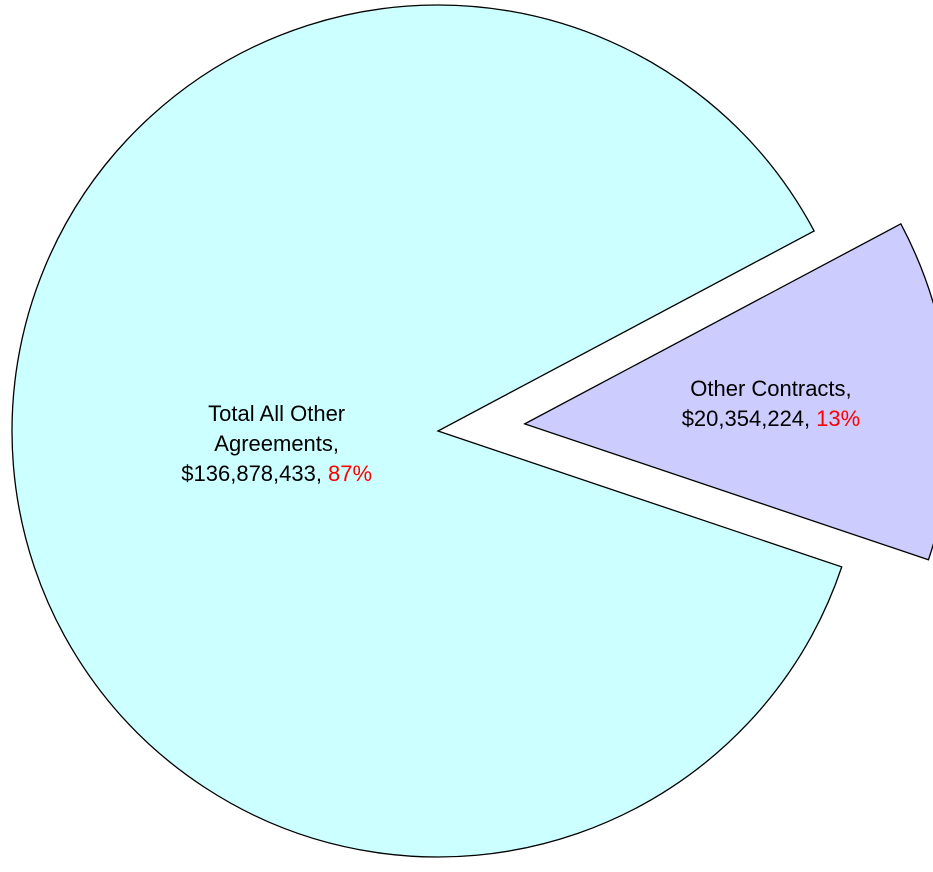 This screenshot has width=933, height=872. Describe the element at coordinates (771, 388) in the screenshot. I see `category-label: Other Contracts,` at that location.